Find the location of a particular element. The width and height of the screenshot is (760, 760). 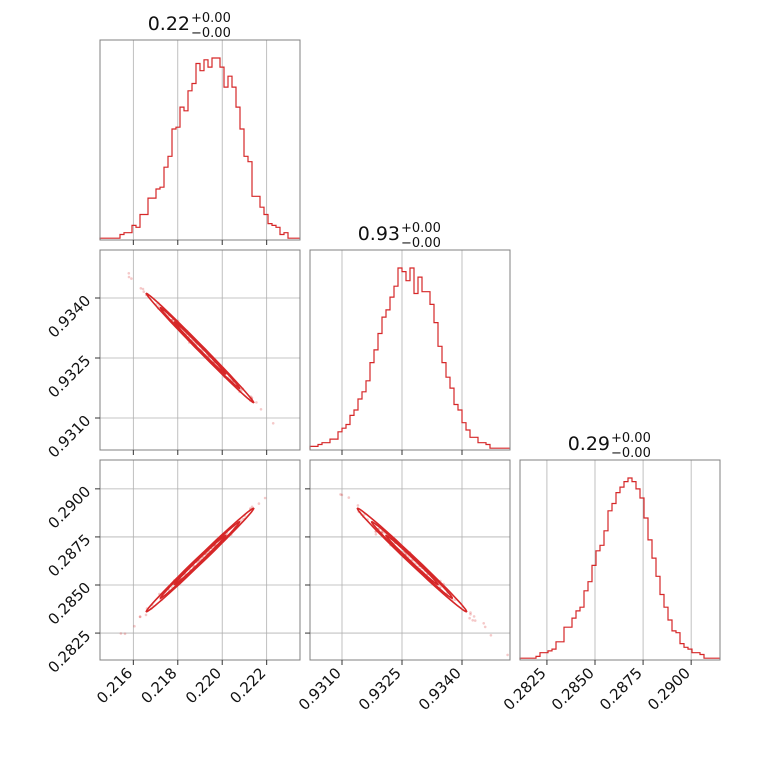

param-title-plus-0: +0.00 is located at coordinates (211, 18).